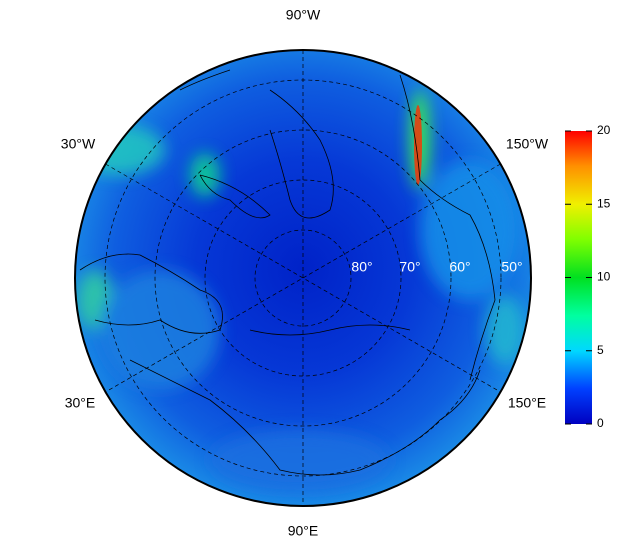  I want to click on longitude-label: 90°E, so click(303, 531).